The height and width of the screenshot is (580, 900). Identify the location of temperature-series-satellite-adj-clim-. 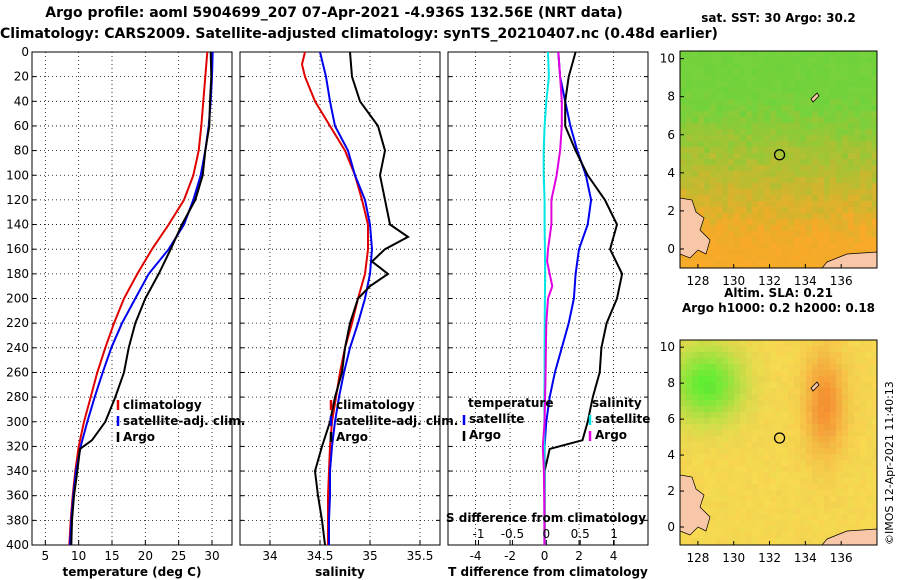
(141, 298).